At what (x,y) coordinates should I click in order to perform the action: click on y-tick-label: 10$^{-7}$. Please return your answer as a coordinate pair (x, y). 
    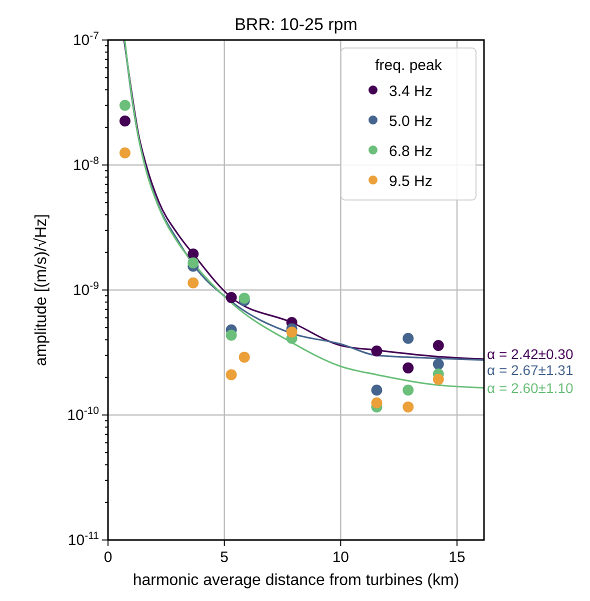
    Looking at the image, I should click on (86, 39).